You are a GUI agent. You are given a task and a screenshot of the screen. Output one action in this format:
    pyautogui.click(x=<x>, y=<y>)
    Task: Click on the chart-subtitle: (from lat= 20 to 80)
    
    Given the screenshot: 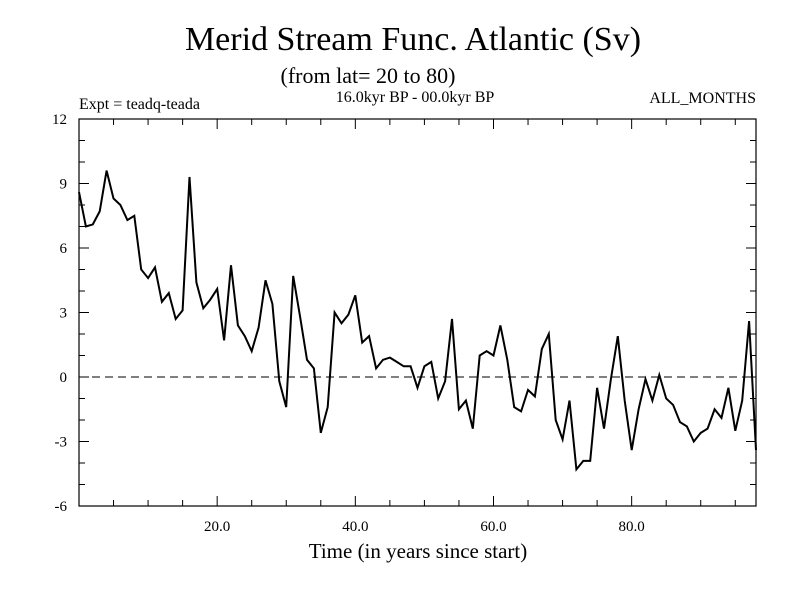 What is the action you would take?
    pyautogui.click(x=368, y=75)
    